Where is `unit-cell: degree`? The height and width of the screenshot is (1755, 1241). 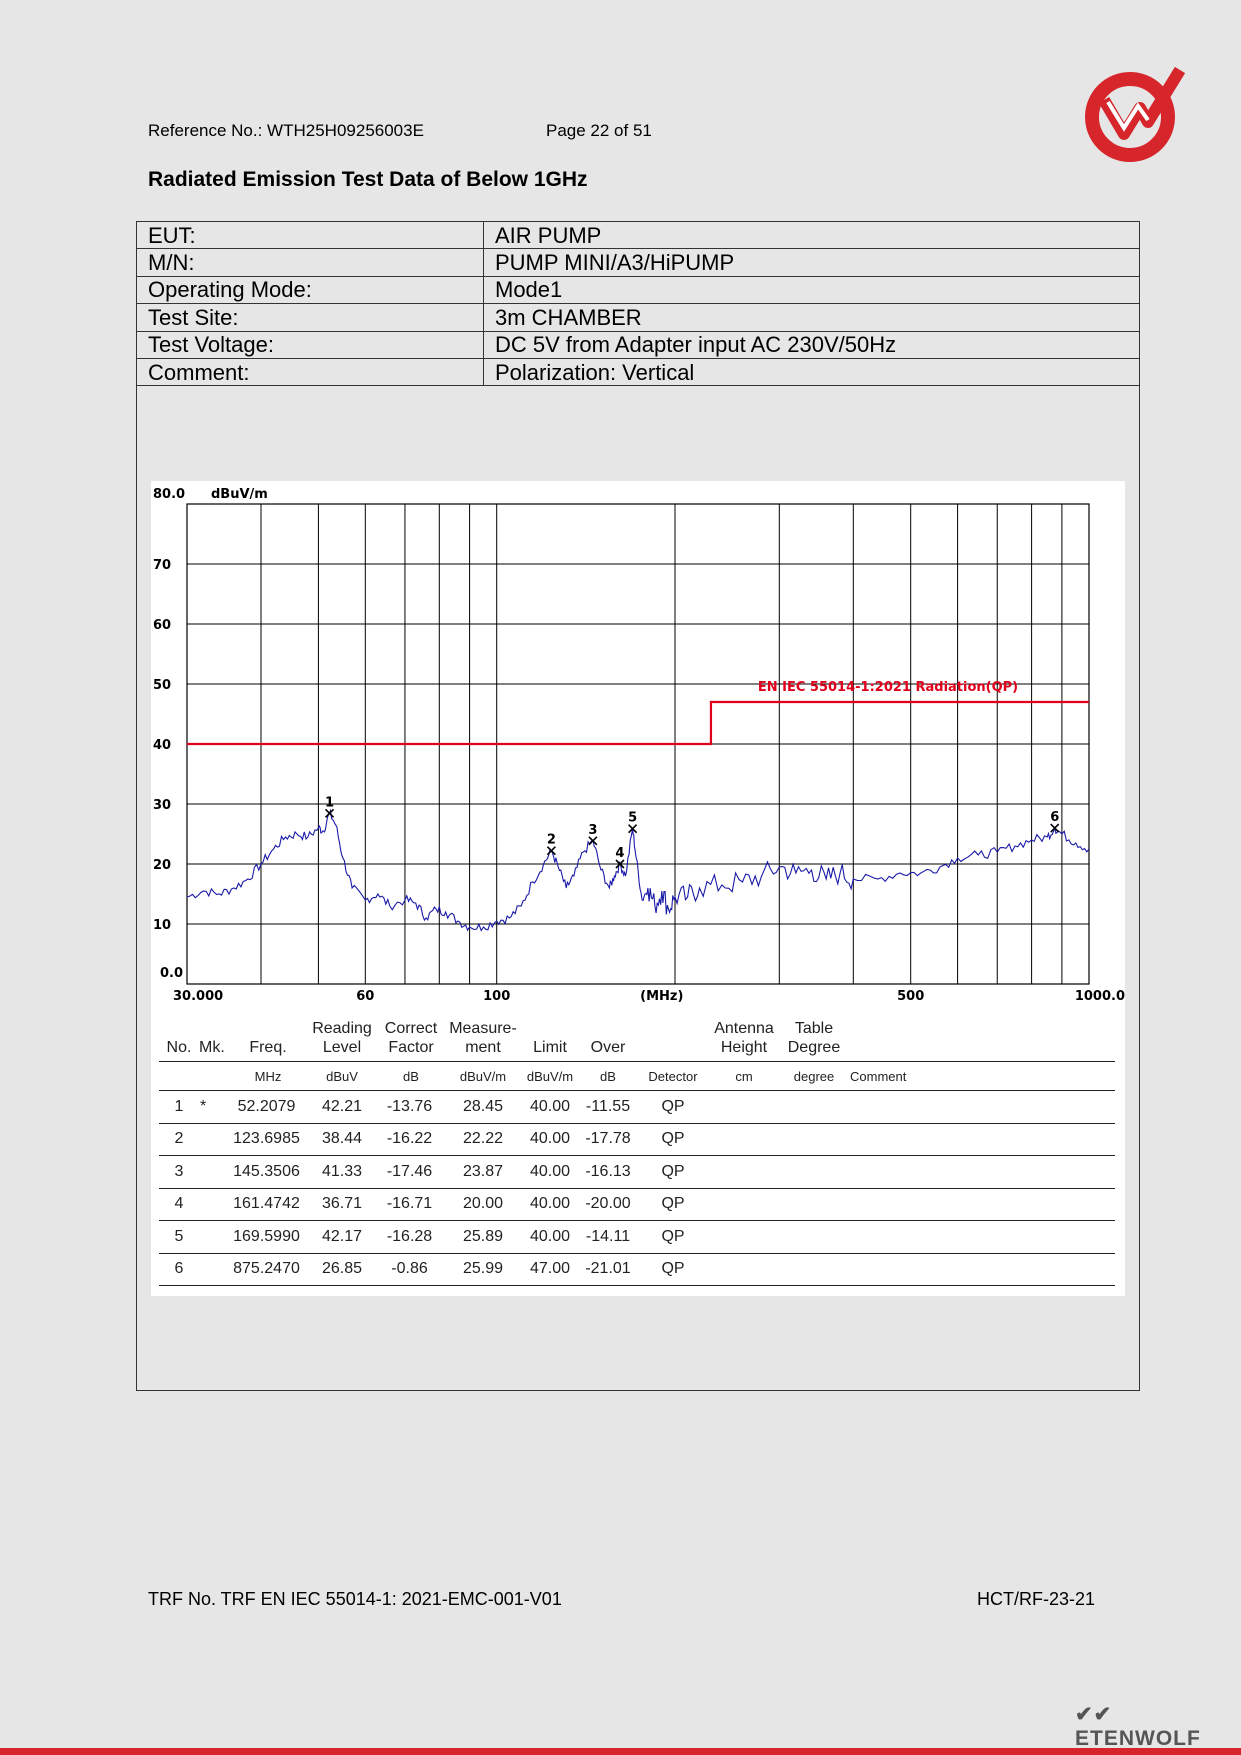
unit-cell: degree is located at coordinates (814, 1076).